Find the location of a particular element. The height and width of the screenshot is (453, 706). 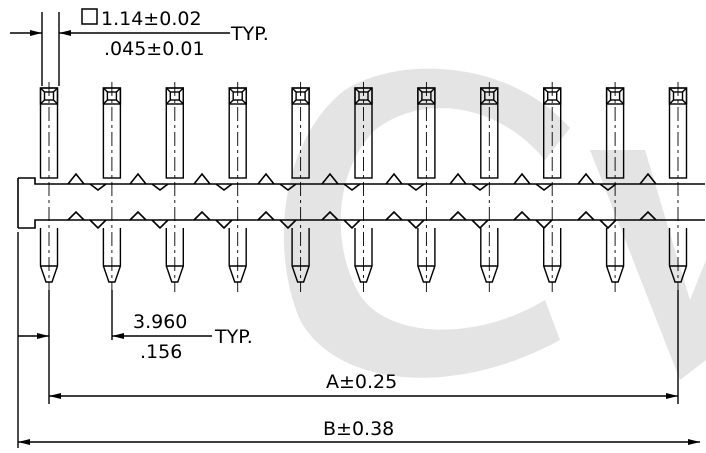

housing-bottom-notches is located at coordinates (362, 220).